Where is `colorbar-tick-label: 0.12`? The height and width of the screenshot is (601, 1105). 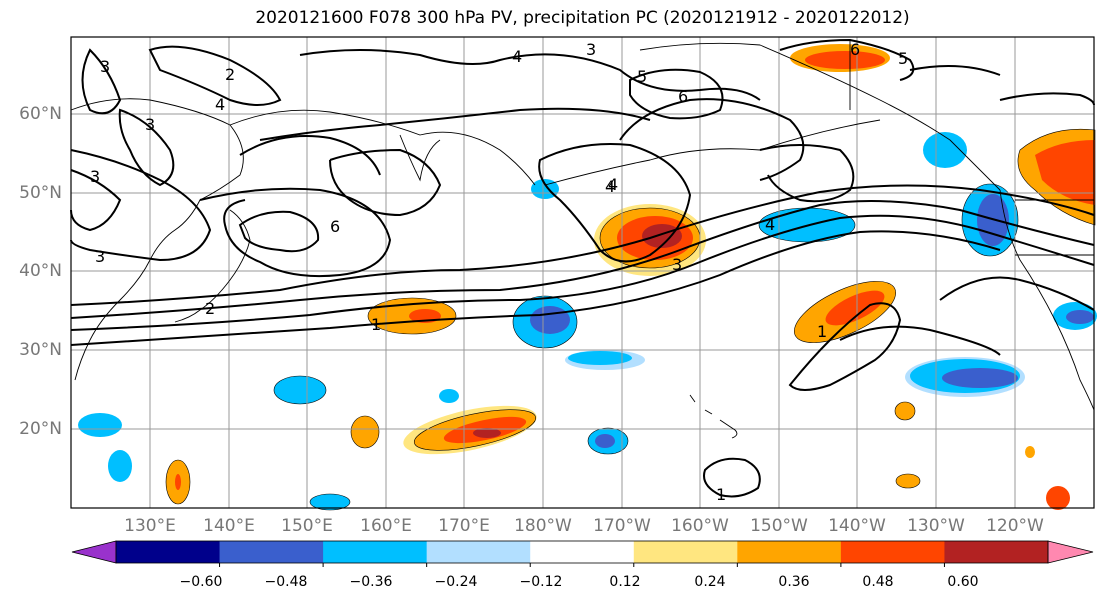
colorbar-tick-label: 0.12 is located at coordinates (625, 582).